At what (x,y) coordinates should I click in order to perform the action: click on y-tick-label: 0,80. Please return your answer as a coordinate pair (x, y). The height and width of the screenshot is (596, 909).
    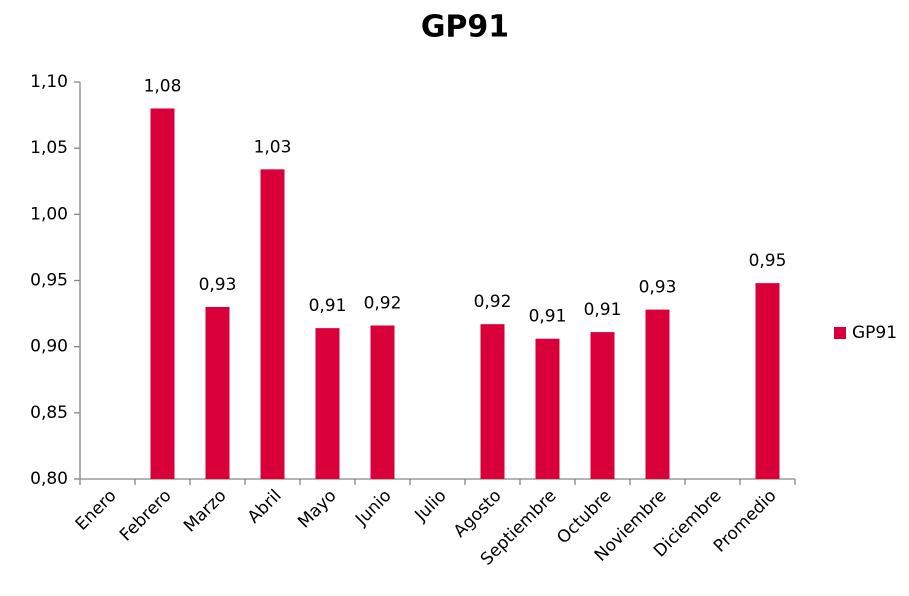
    Looking at the image, I should click on (49, 479).